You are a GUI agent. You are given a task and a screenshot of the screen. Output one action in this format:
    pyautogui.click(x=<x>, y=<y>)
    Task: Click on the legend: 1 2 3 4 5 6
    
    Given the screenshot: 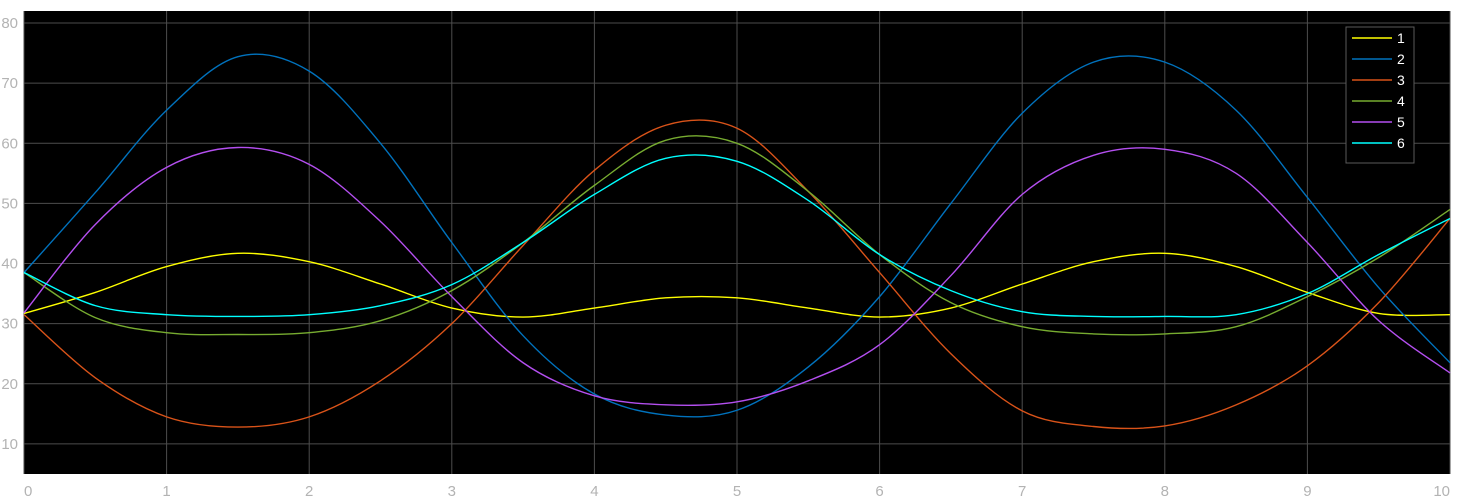 What is the action you would take?
    pyautogui.click(x=1380, y=95)
    